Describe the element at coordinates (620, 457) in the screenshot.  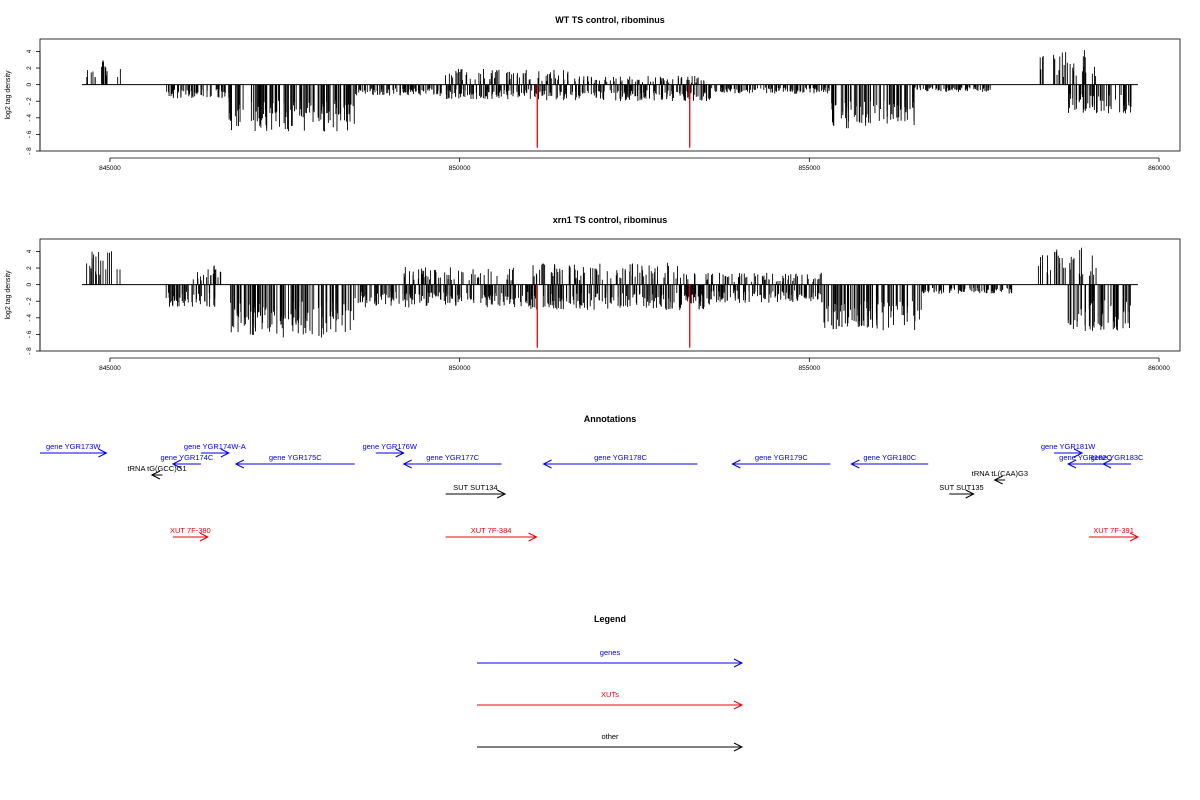
I see `annotation-label: gene YGR178C` at that location.